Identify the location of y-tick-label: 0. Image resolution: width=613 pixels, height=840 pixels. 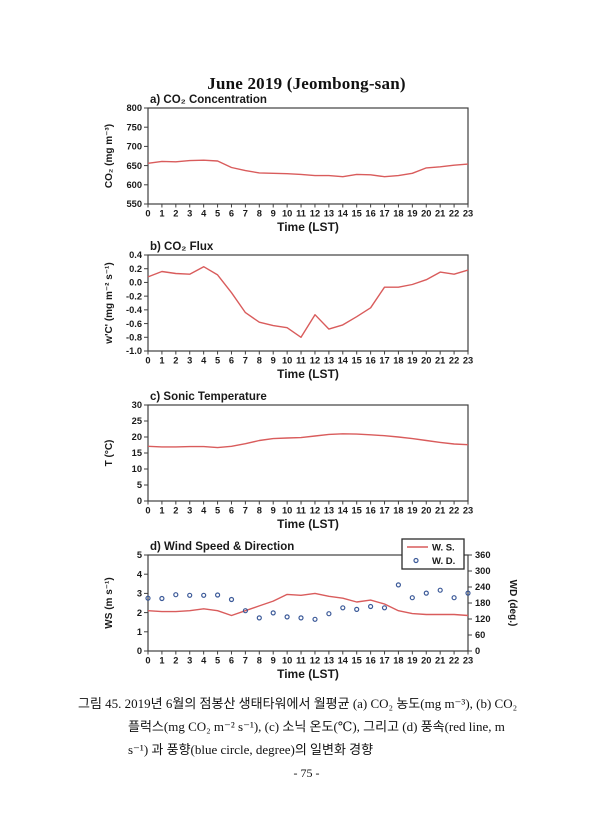
(139, 501).